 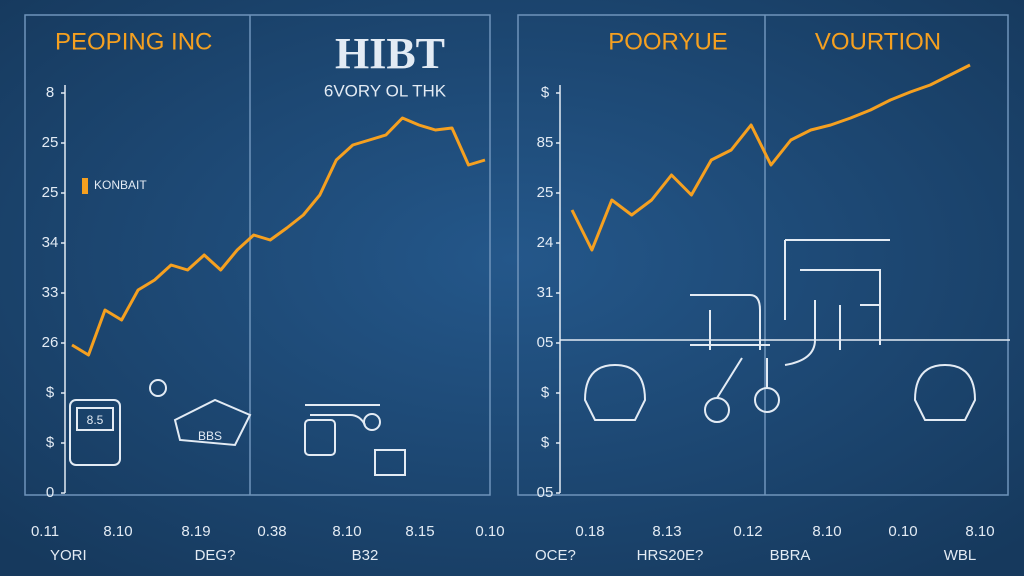 I want to click on legend-swatch, so click(x=85, y=186).